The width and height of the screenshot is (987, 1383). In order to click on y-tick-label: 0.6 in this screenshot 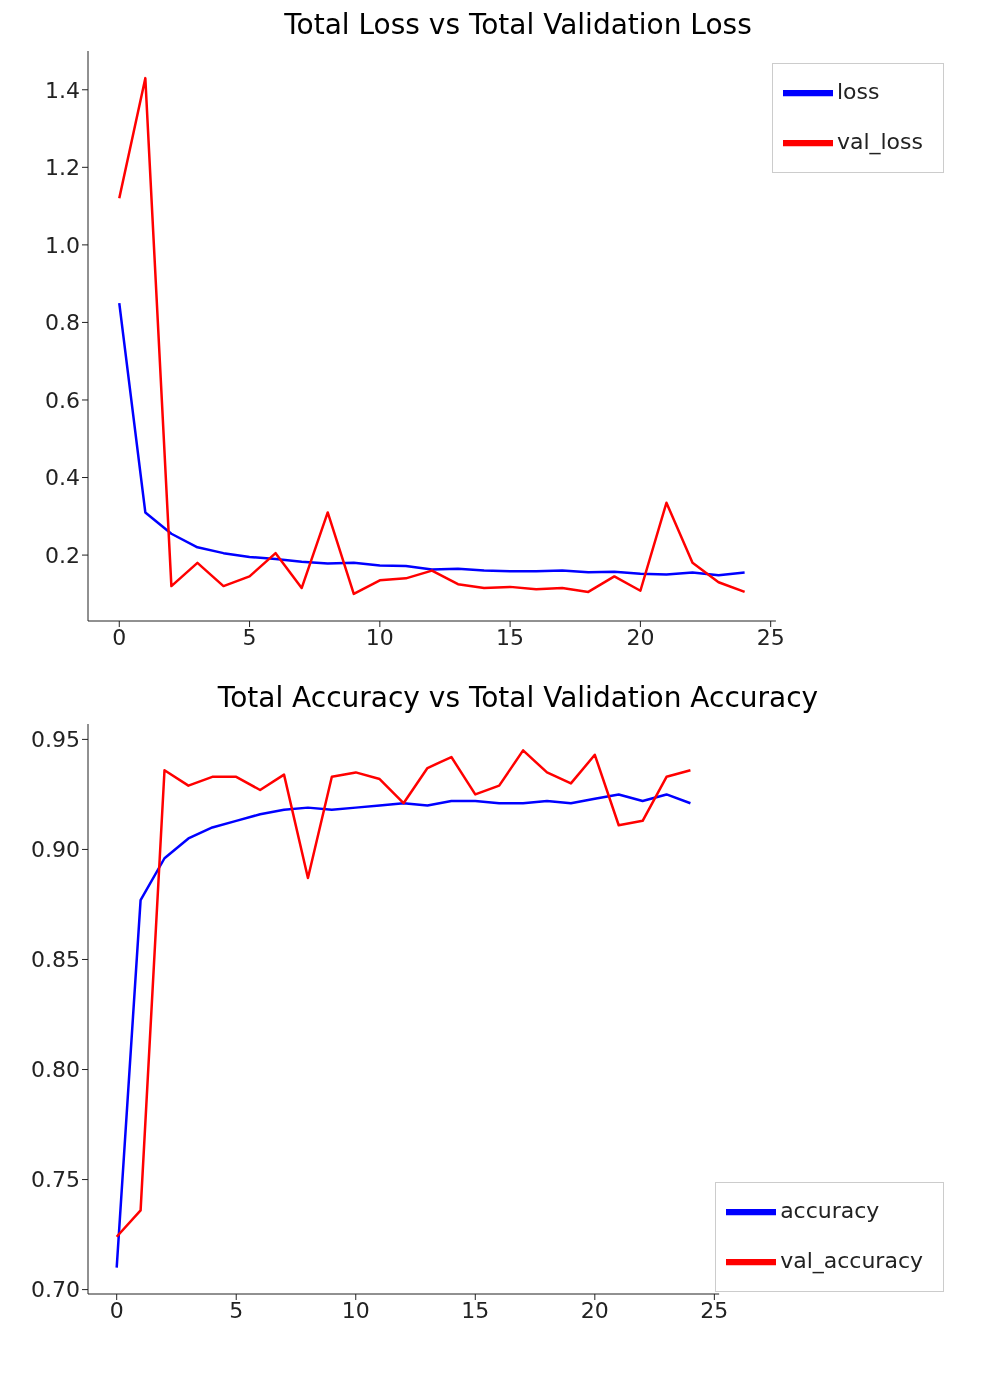, I will do `click(62, 400)`.